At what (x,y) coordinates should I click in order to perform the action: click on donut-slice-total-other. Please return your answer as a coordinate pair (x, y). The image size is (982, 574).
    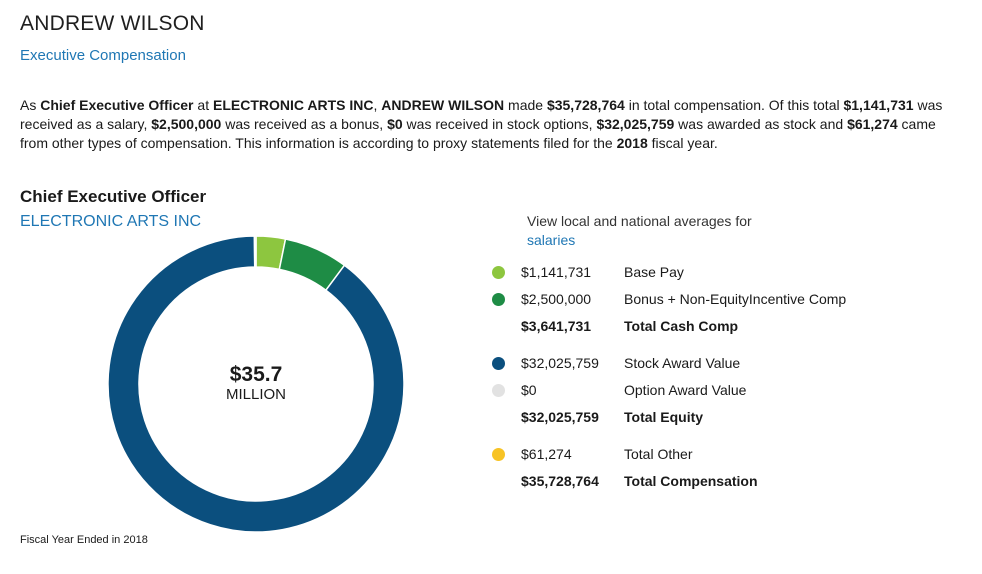
    Looking at the image, I should click on (255, 252).